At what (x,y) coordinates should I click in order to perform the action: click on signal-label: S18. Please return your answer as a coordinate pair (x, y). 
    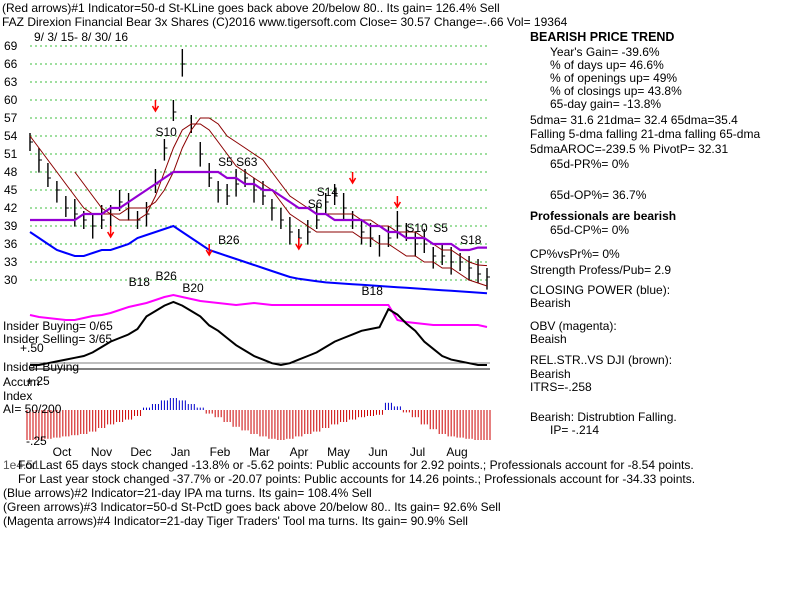
    Looking at the image, I should click on (471, 240).